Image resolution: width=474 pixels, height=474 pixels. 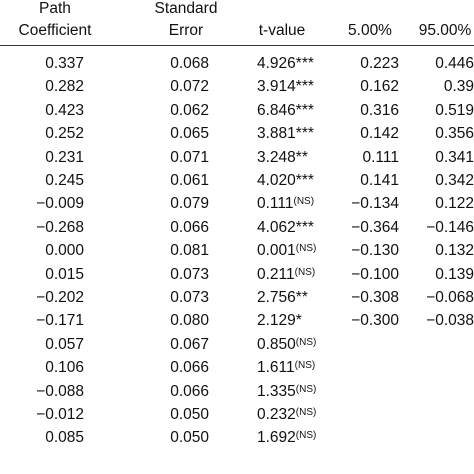 I want to click on ci-lower: −0.308, so click(x=375, y=297).